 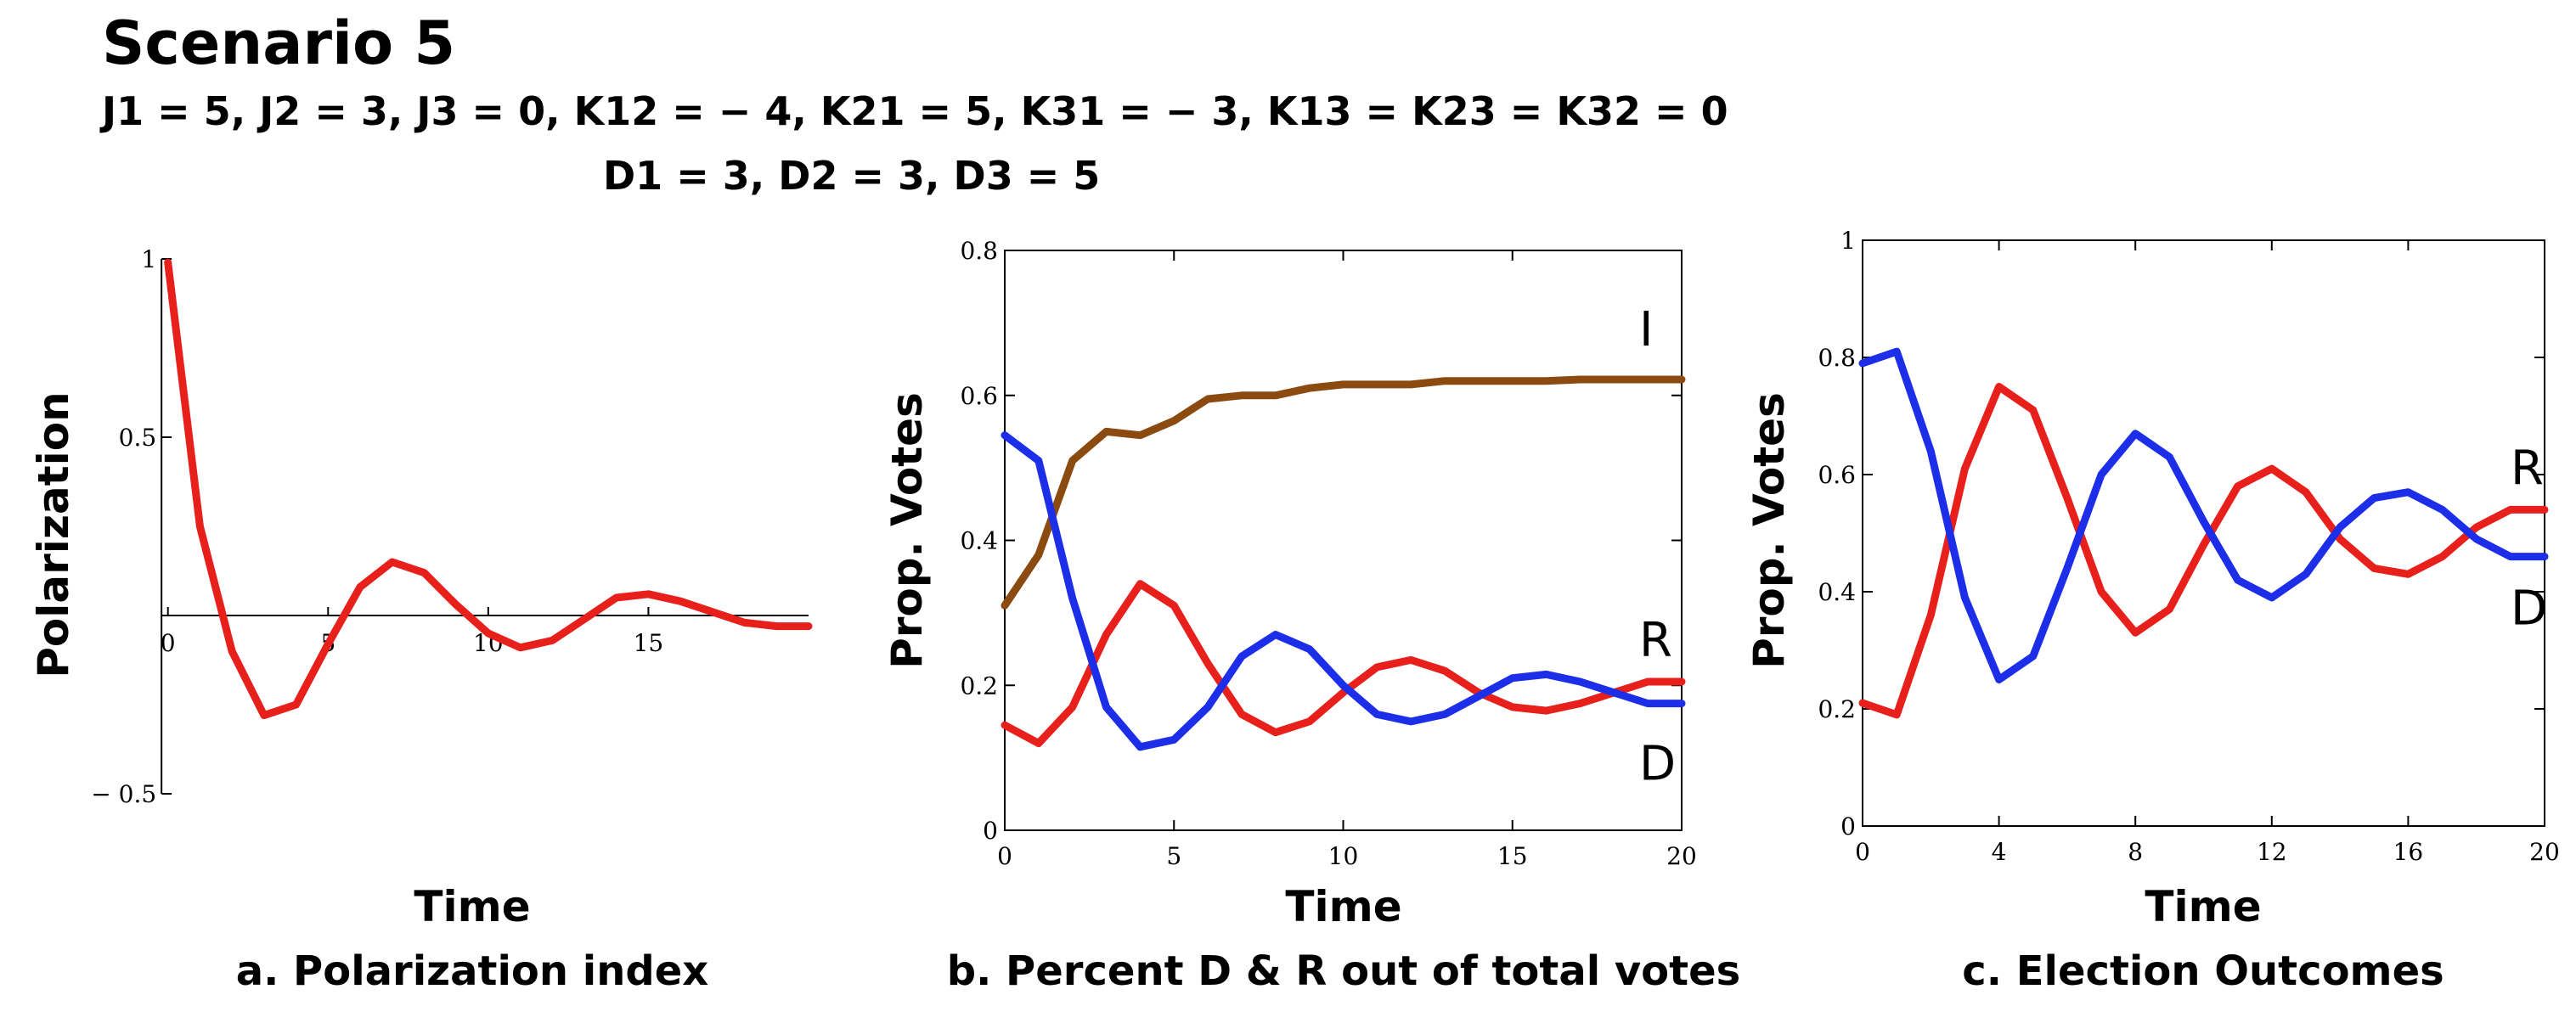 I want to click on chart-caption: a. Polarization index, so click(x=472, y=971).